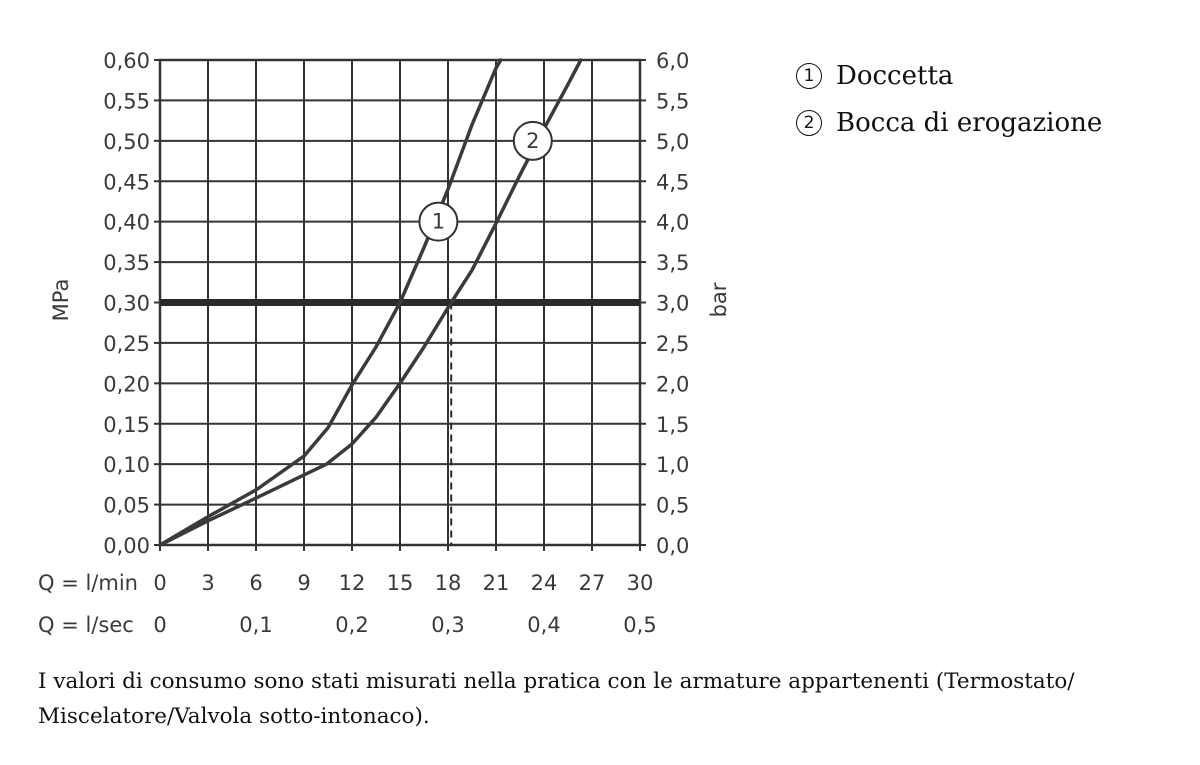  Describe the element at coordinates (207, 583) in the screenshot. I see `x-tick-label-lmin: 3` at that location.